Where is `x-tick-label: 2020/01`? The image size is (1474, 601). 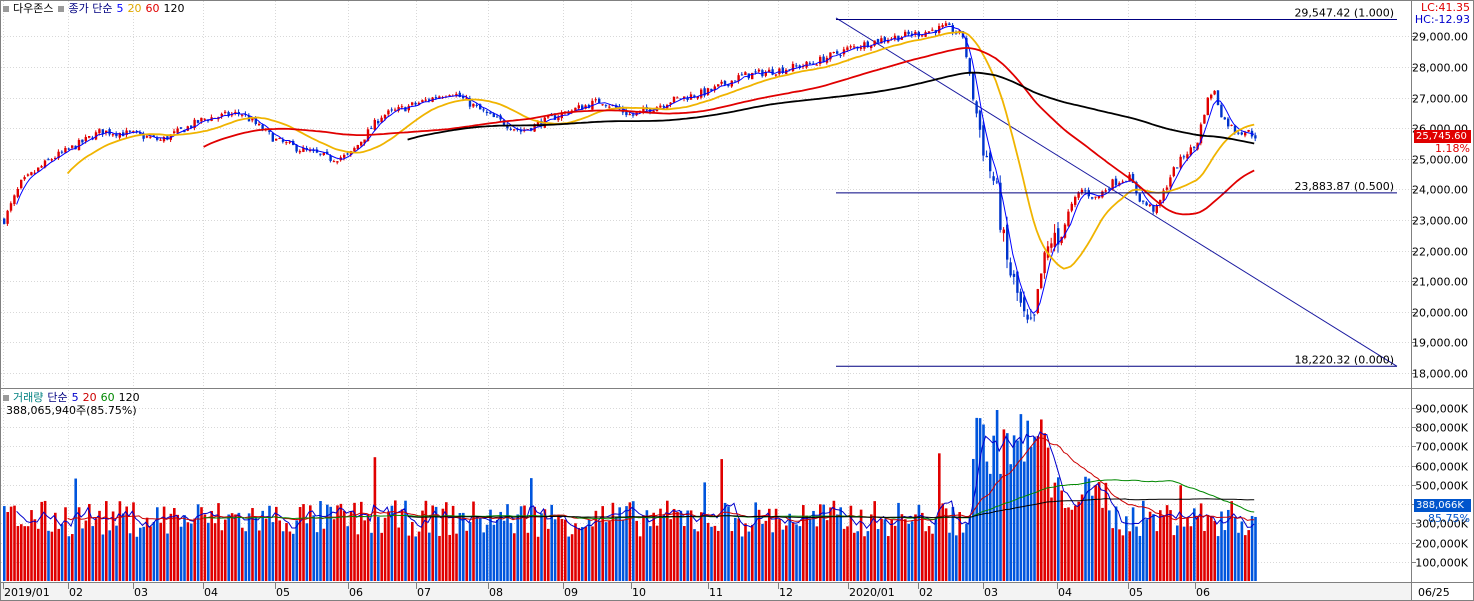 x-tick-label: 2020/01 is located at coordinates (872, 592).